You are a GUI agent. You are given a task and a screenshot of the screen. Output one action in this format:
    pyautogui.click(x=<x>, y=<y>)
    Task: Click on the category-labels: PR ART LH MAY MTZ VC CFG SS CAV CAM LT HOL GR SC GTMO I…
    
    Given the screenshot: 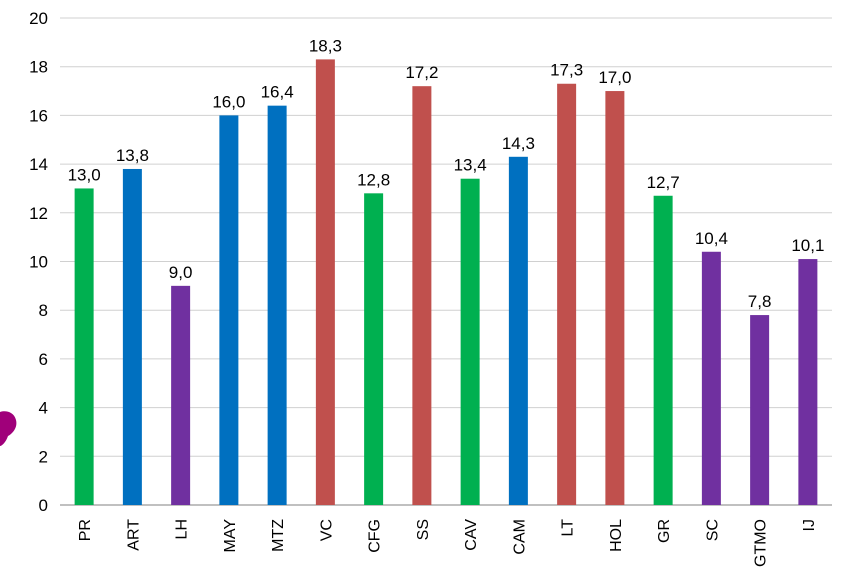 What is the action you would take?
    pyautogui.click(x=447, y=543)
    